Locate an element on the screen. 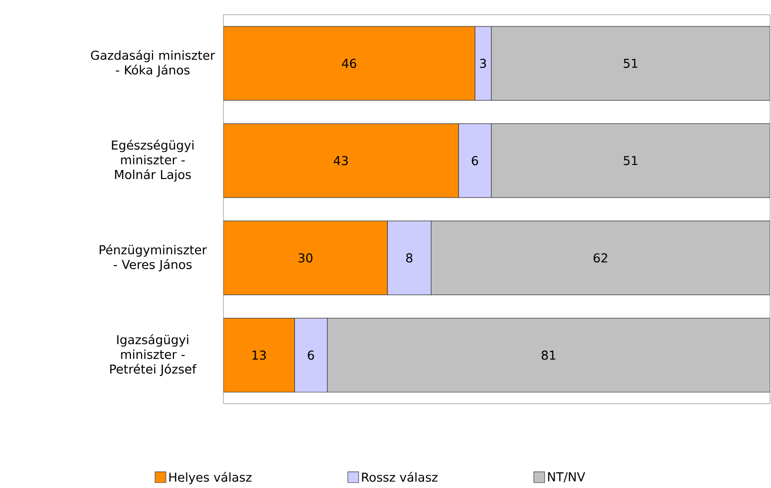  y-tick-label: Gazdasági miniszter - Kóka János is located at coordinates (153, 63).